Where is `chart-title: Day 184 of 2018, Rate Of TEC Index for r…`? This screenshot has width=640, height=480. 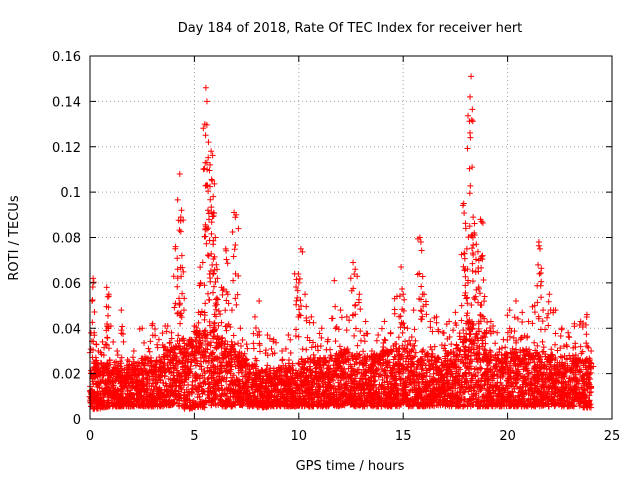 chart-title: Day 184 of 2018, Rate Of TEC Index for r… is located at coordinates (350, 28).